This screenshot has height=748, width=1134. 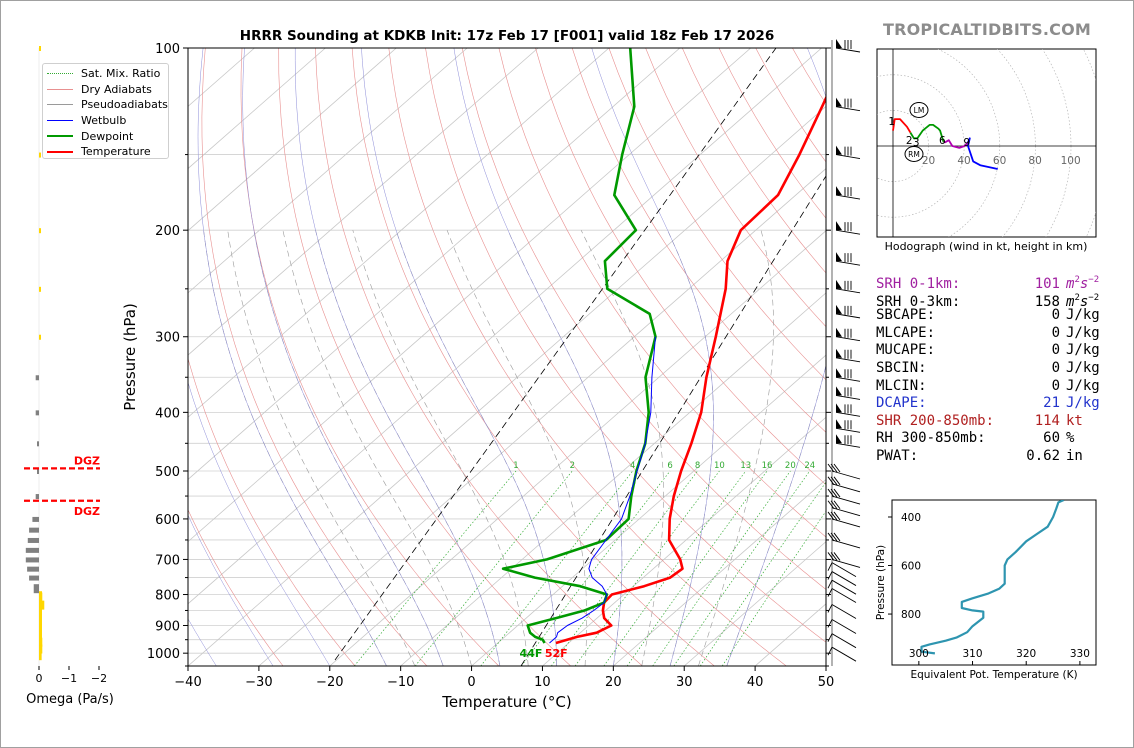 I want to click on param-row: PWAT: 0.62 in, so click(x=988, y=457).